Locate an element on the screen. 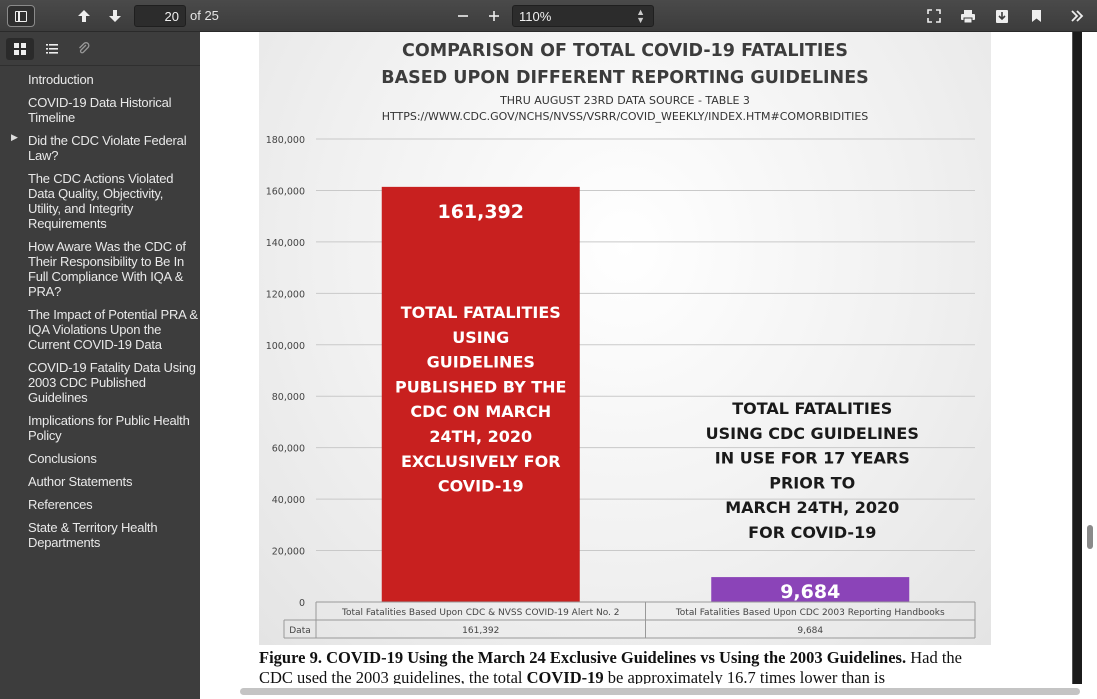 The image size is (1097, 699). minus-icon is located at coordinates (463, 16).